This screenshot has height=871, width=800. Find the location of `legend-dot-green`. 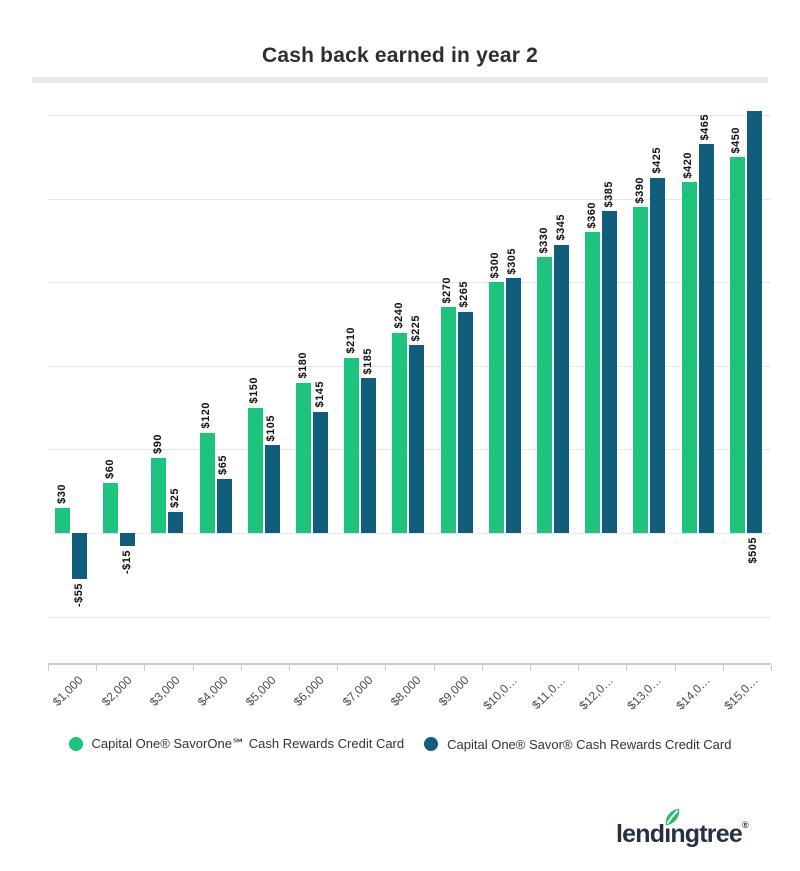

legend-dot-green is located at coordinates (75, 744).